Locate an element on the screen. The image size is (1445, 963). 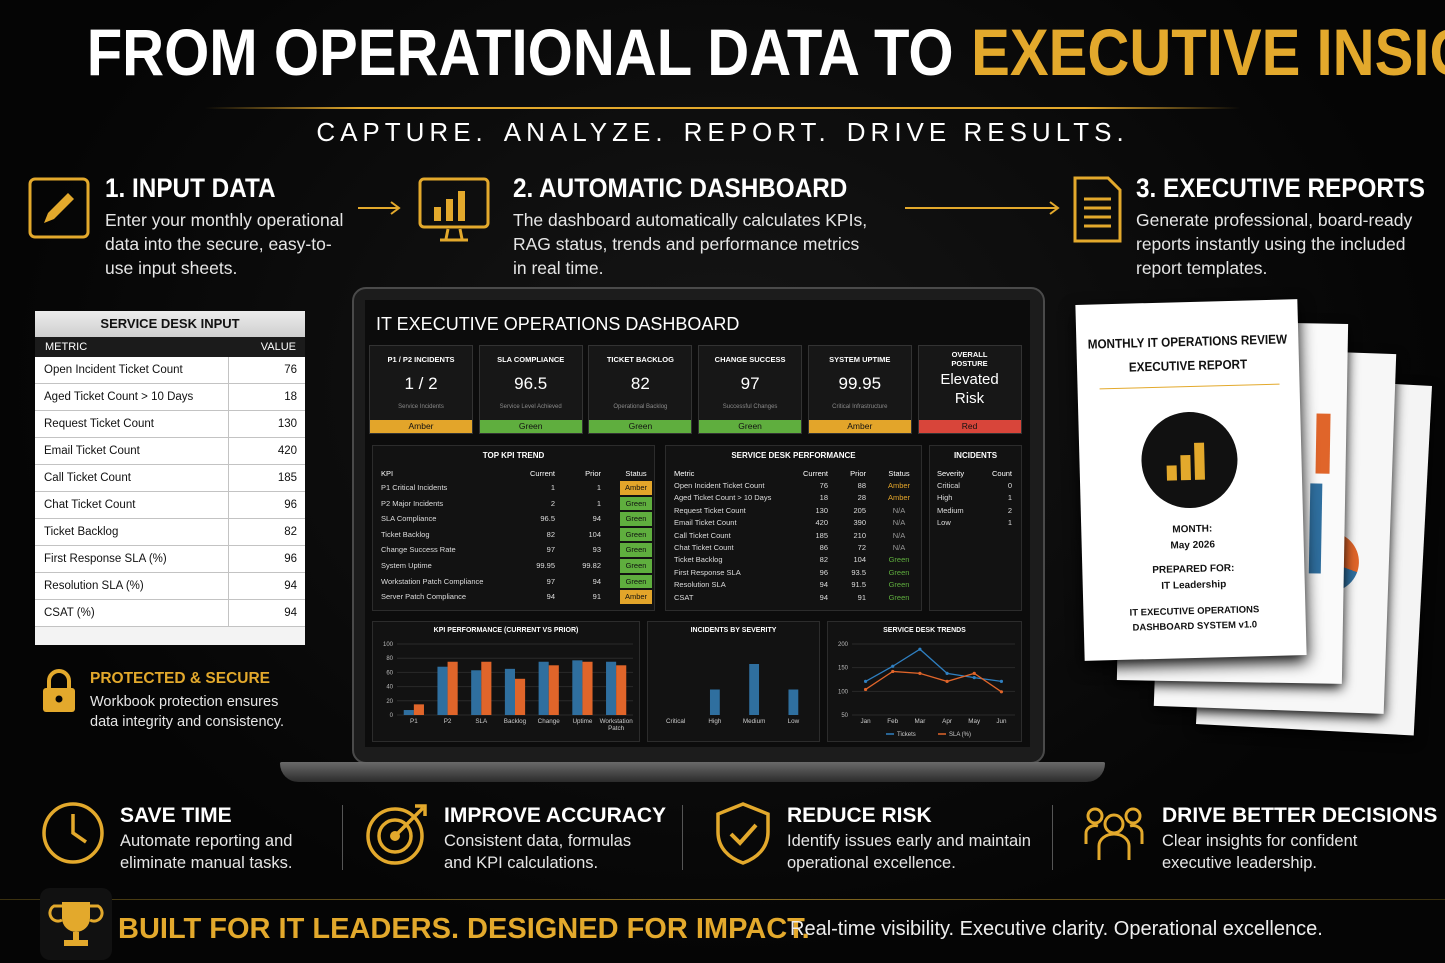
sheet-row: Call Ticket Count 185 is located at coordinates (170, 478).